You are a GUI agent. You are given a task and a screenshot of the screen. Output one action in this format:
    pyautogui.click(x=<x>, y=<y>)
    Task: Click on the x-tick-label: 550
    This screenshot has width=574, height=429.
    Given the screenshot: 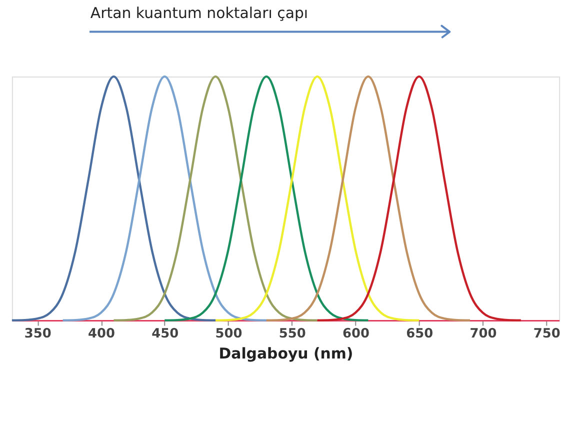 What is the action you would take?
    pyautogui.click(x=292, y=334)
    